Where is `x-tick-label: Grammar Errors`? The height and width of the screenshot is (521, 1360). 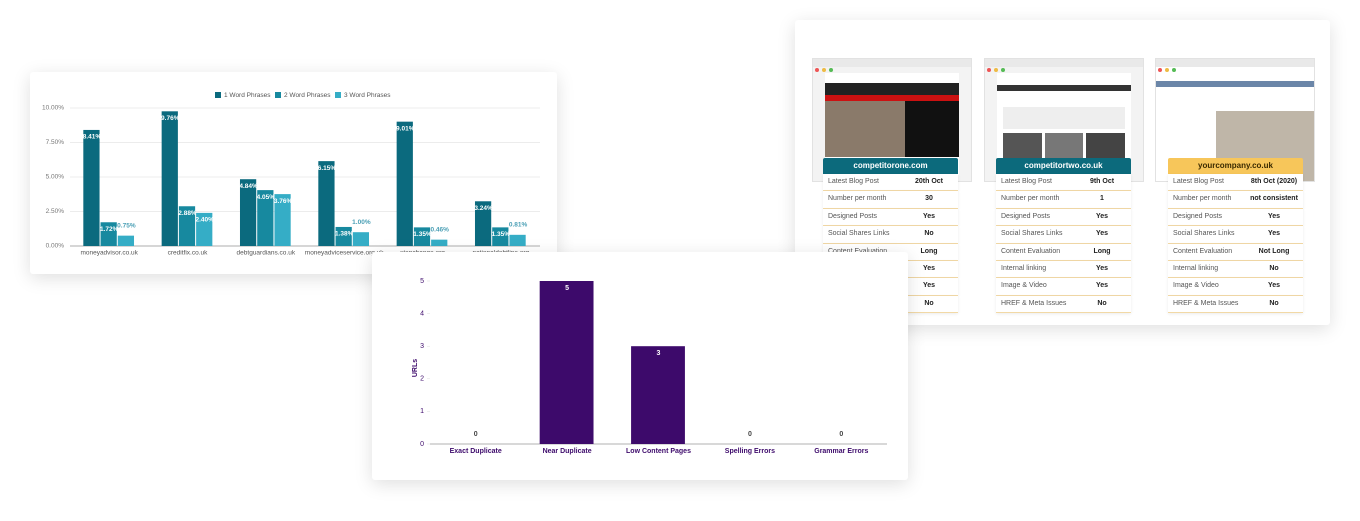
x-tick-label: Grammar Errors is located at coordinates (841, 451).